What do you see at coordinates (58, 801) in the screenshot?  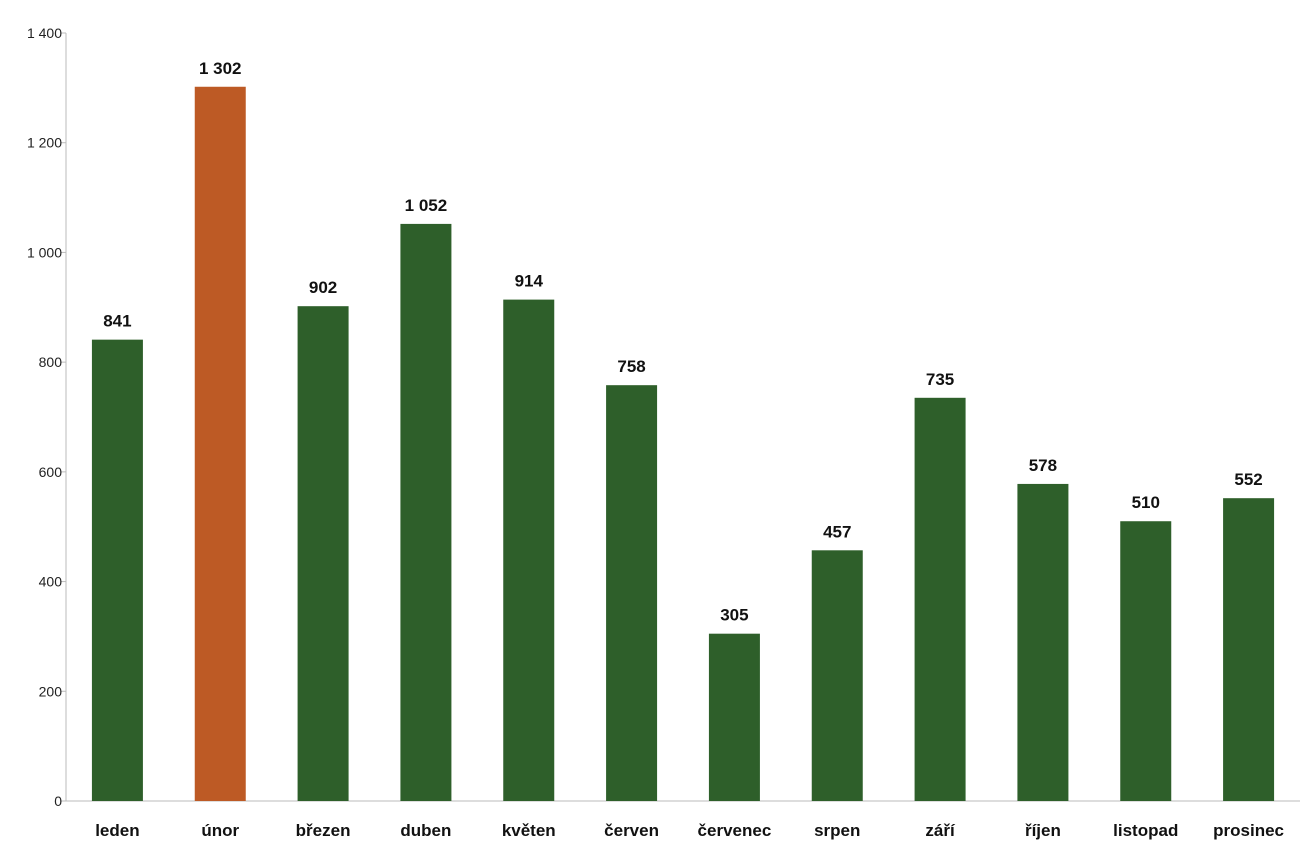 I see `y-tick-label: 0` at bounding box center [58, 801].